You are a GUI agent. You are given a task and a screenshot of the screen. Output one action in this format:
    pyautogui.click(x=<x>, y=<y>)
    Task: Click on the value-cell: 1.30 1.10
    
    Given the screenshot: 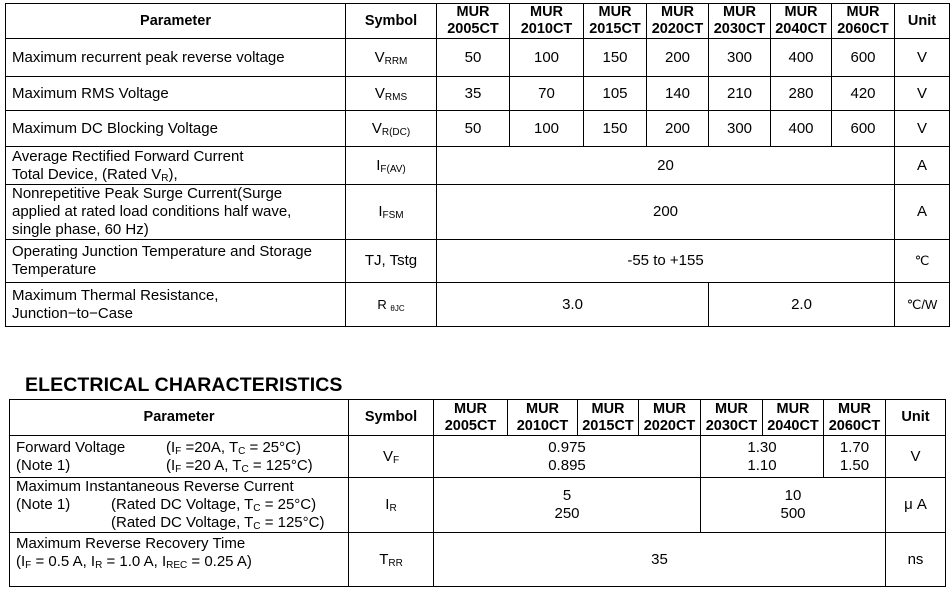 What is the action you would take?
    pyautogui.click(x=762, y=456)
    